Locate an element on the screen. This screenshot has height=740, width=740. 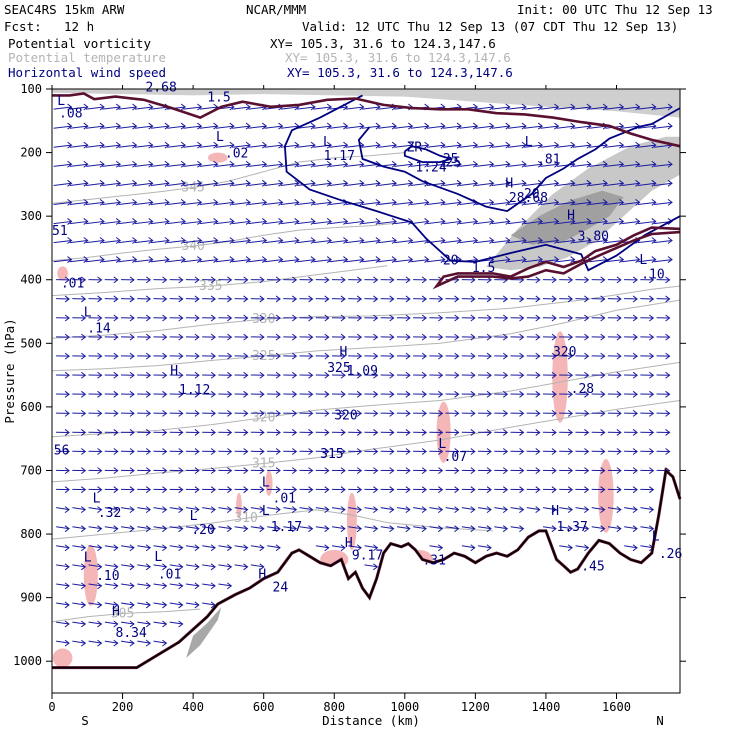
field-label: H is located at coordinates (555, 511).